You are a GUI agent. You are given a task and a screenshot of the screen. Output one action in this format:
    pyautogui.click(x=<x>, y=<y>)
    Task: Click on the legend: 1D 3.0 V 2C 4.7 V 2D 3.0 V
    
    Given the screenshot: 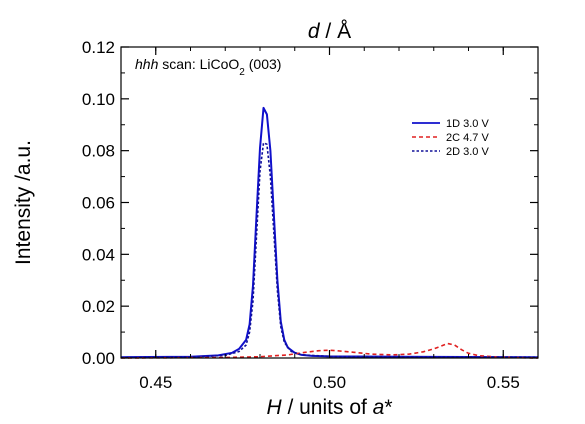 What is the action you would take?
    pyautogui.click(x=450, y=138)
    